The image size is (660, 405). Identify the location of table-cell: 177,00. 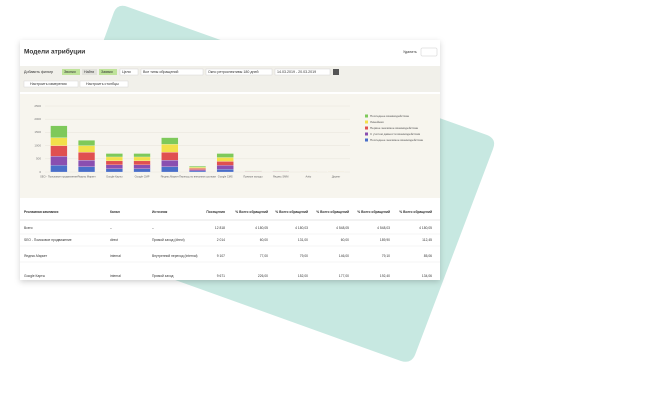
(344, 276).